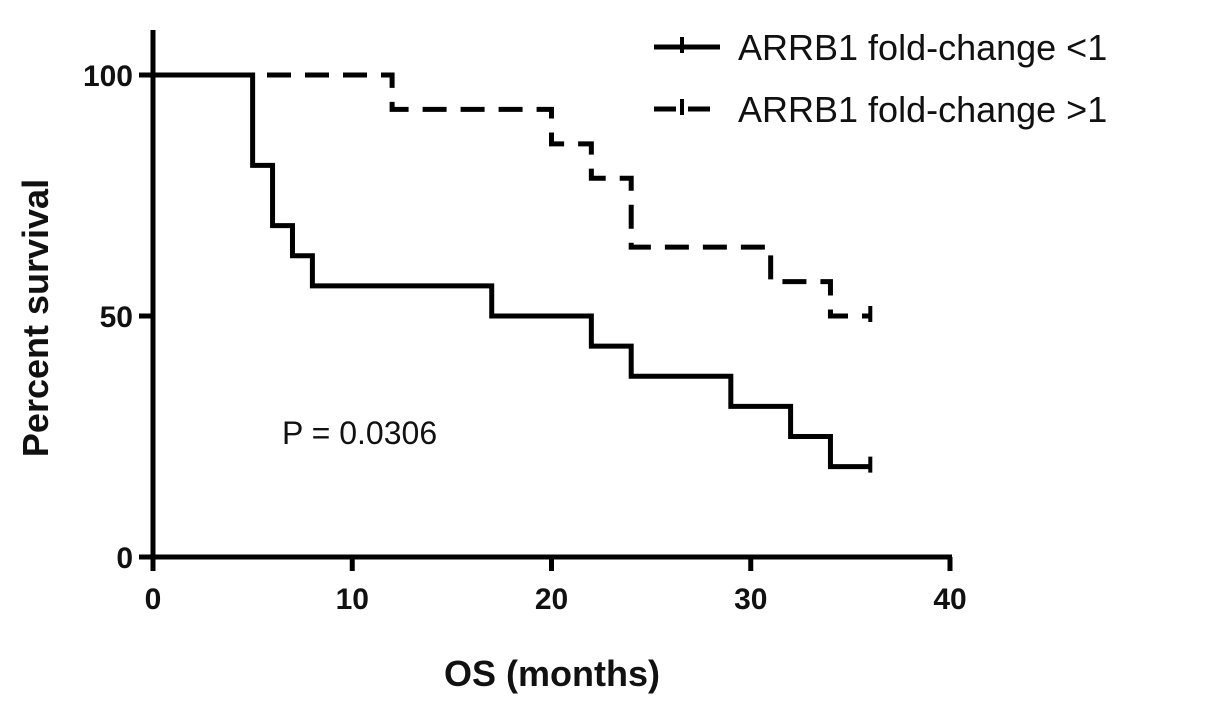  What do you see at coordinates (359, 433) in the screenshot?
I see `p-value-annotation: P = 0.0306` at bounding box center [359, 433].